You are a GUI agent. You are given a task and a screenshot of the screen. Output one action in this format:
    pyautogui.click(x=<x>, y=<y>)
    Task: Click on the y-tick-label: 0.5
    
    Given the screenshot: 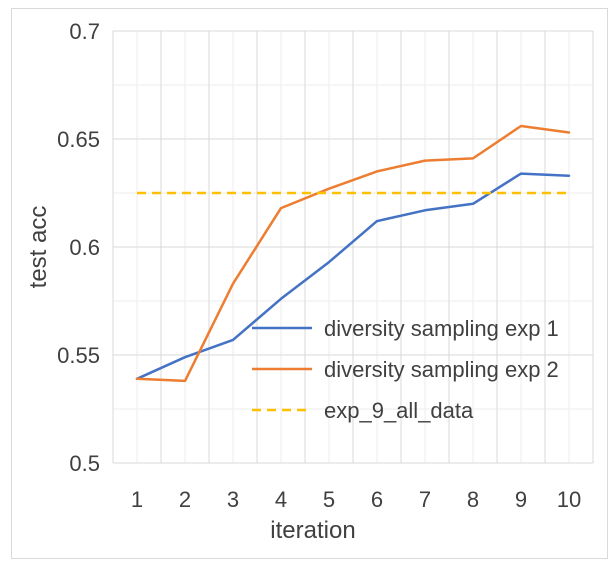 What is the action you would take?
    pyautogui.click(x=84, y=463)
    